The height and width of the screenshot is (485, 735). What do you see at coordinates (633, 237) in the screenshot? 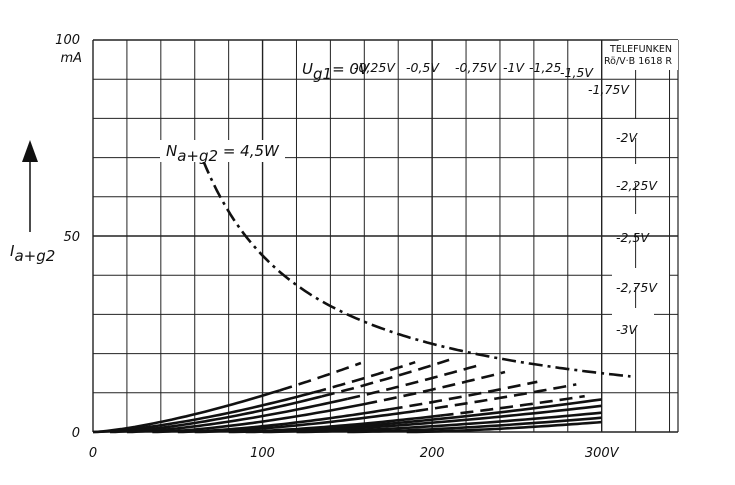
I see `series-label: -2,5V` at bounding box center [633, 237].